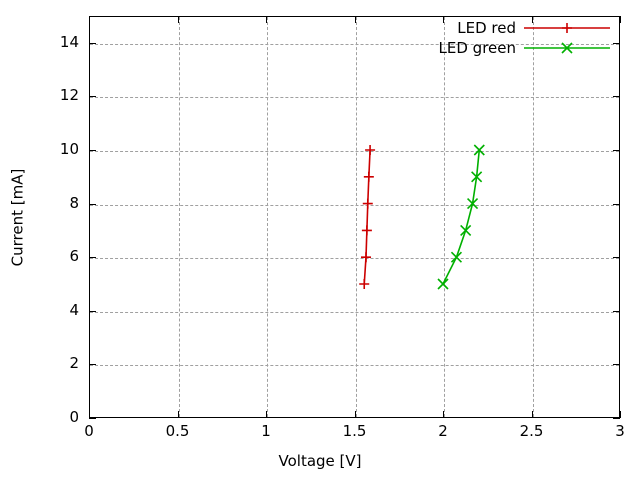 Image resolution: width=640 pixels, height=480 pixels. I want to click on y-tick-label: 14, so click(69, 41).